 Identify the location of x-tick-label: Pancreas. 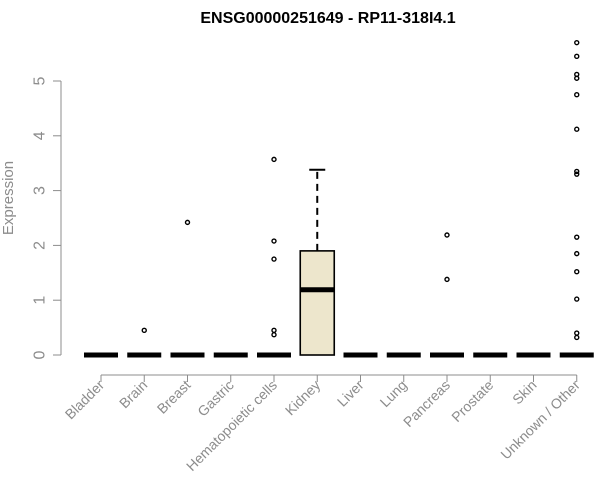
(426, 403).